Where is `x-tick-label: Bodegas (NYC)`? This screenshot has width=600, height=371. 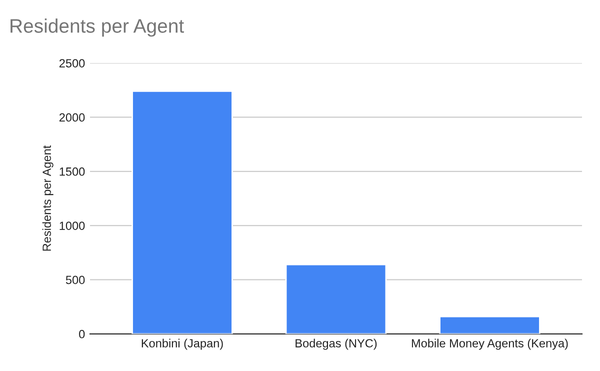
x-tick-label: Bodegas (NYC) is located at coordinates (336, 344).